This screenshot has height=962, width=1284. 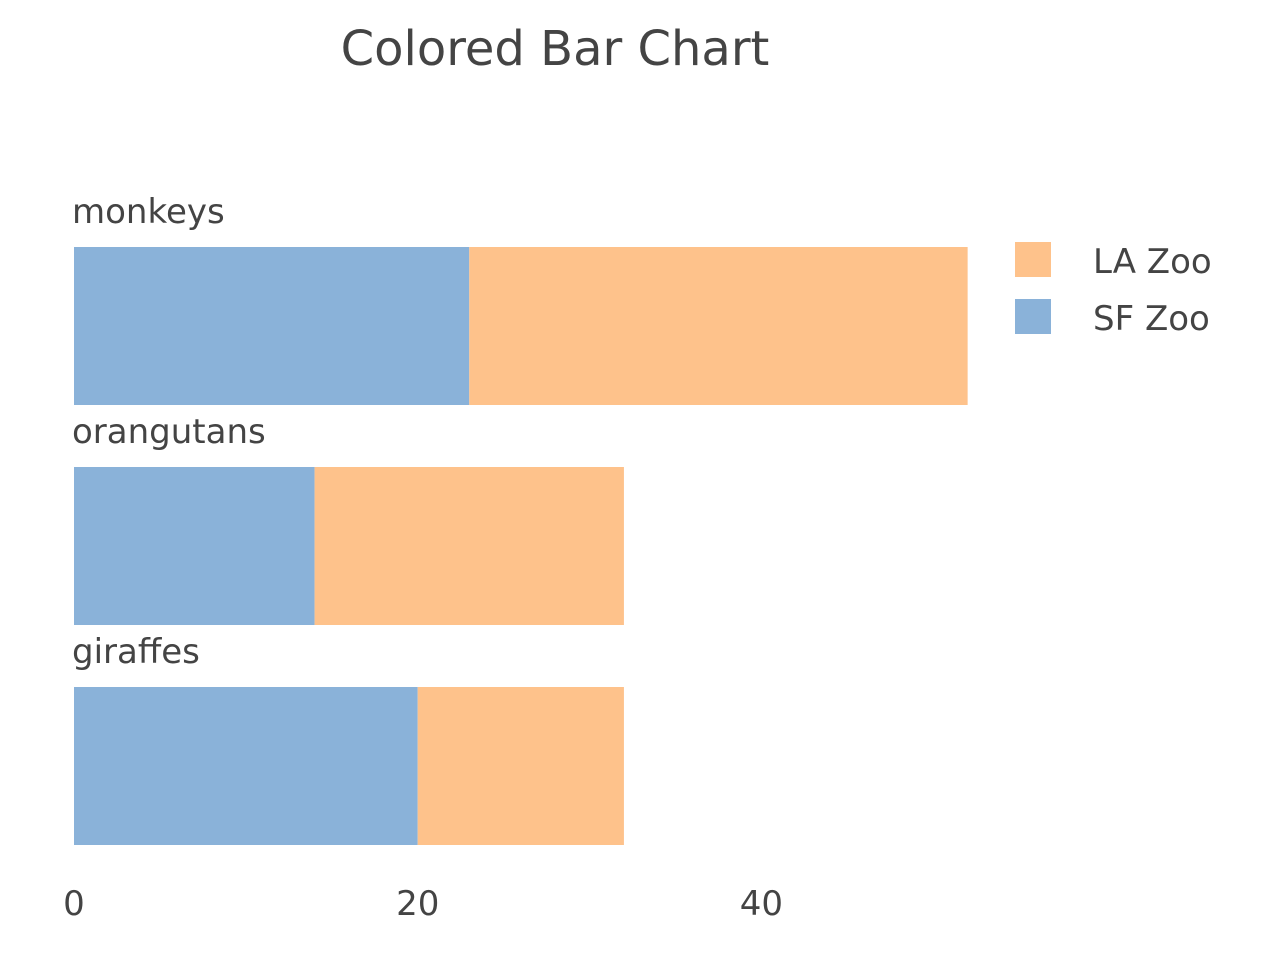 I want to click on bar-monkeys-la-zoo, so click(x=718, y=326).